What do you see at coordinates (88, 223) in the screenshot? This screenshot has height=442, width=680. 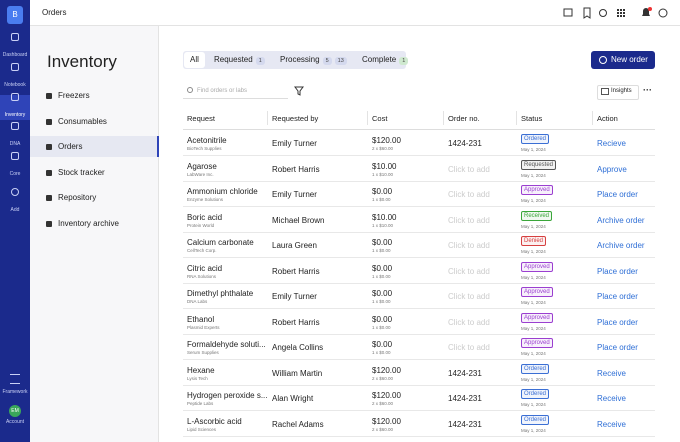 I see `sidebar-item: Inventory archive` at bounding box center [88, 223].